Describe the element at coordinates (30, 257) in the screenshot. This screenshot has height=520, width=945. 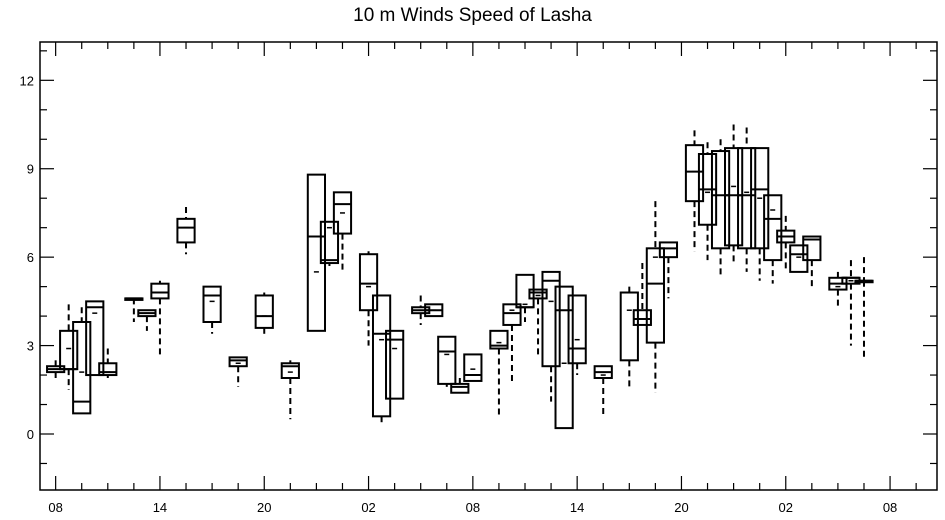
I see `y-tick-label: 6` at that location.